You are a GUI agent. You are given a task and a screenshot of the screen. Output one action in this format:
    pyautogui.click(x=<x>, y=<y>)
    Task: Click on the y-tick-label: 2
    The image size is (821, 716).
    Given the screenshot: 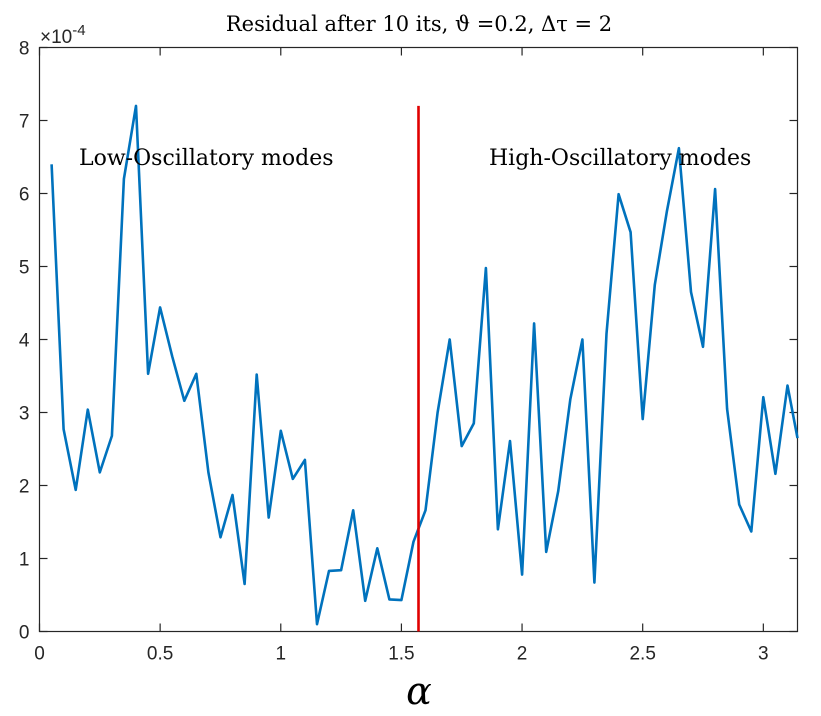 What is the action you would take?
    pyautogui.click(x=24, y=487)
    